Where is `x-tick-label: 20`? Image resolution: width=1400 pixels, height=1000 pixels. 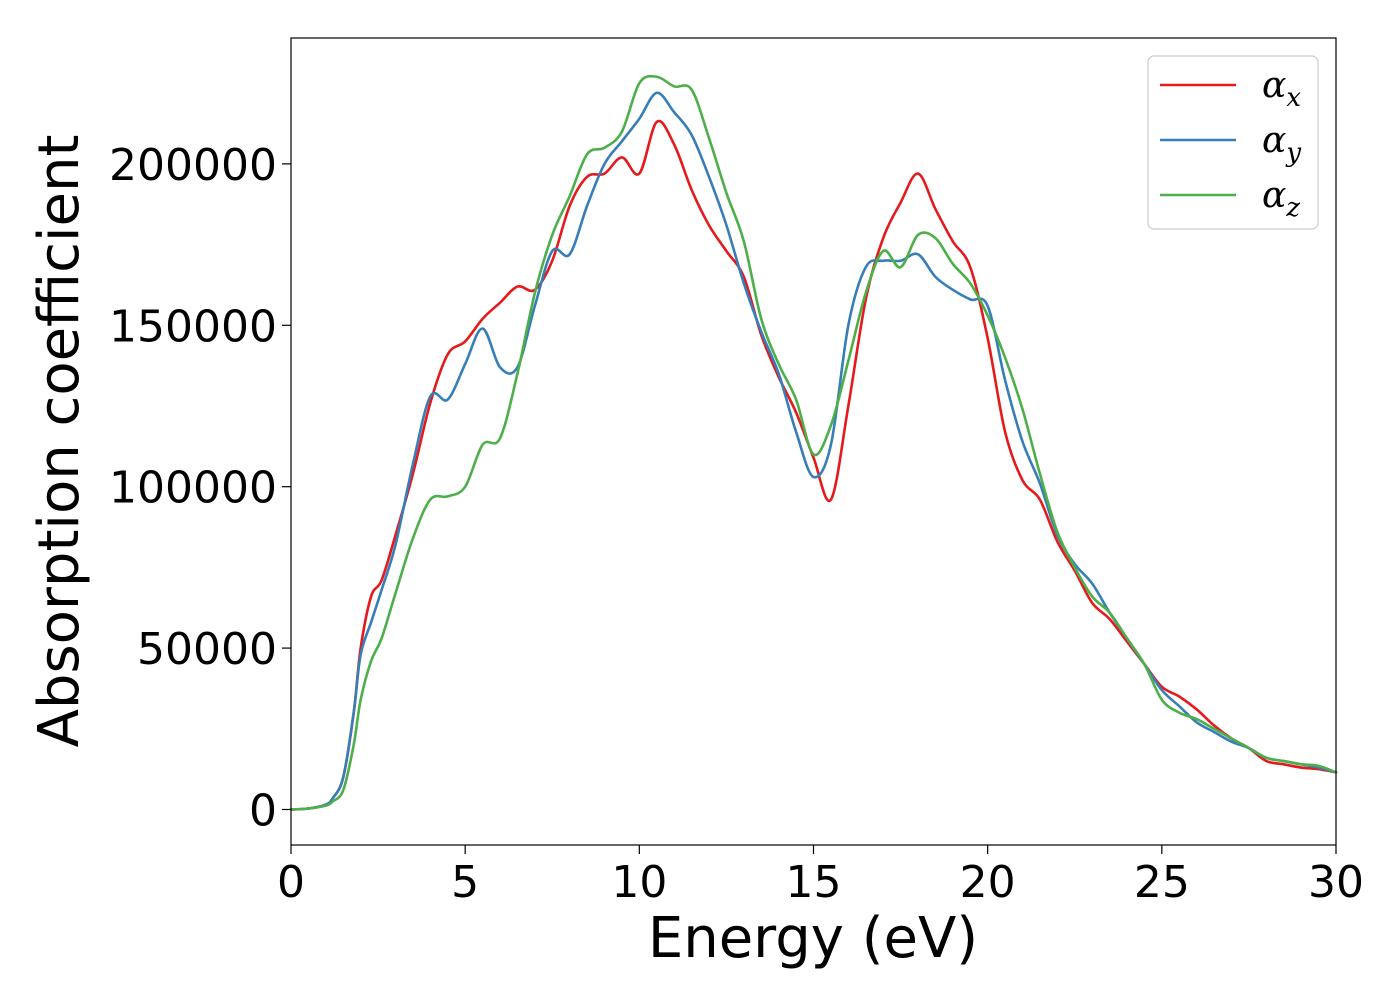 x-tick-label: 20 is located at coordinates (988, 882).